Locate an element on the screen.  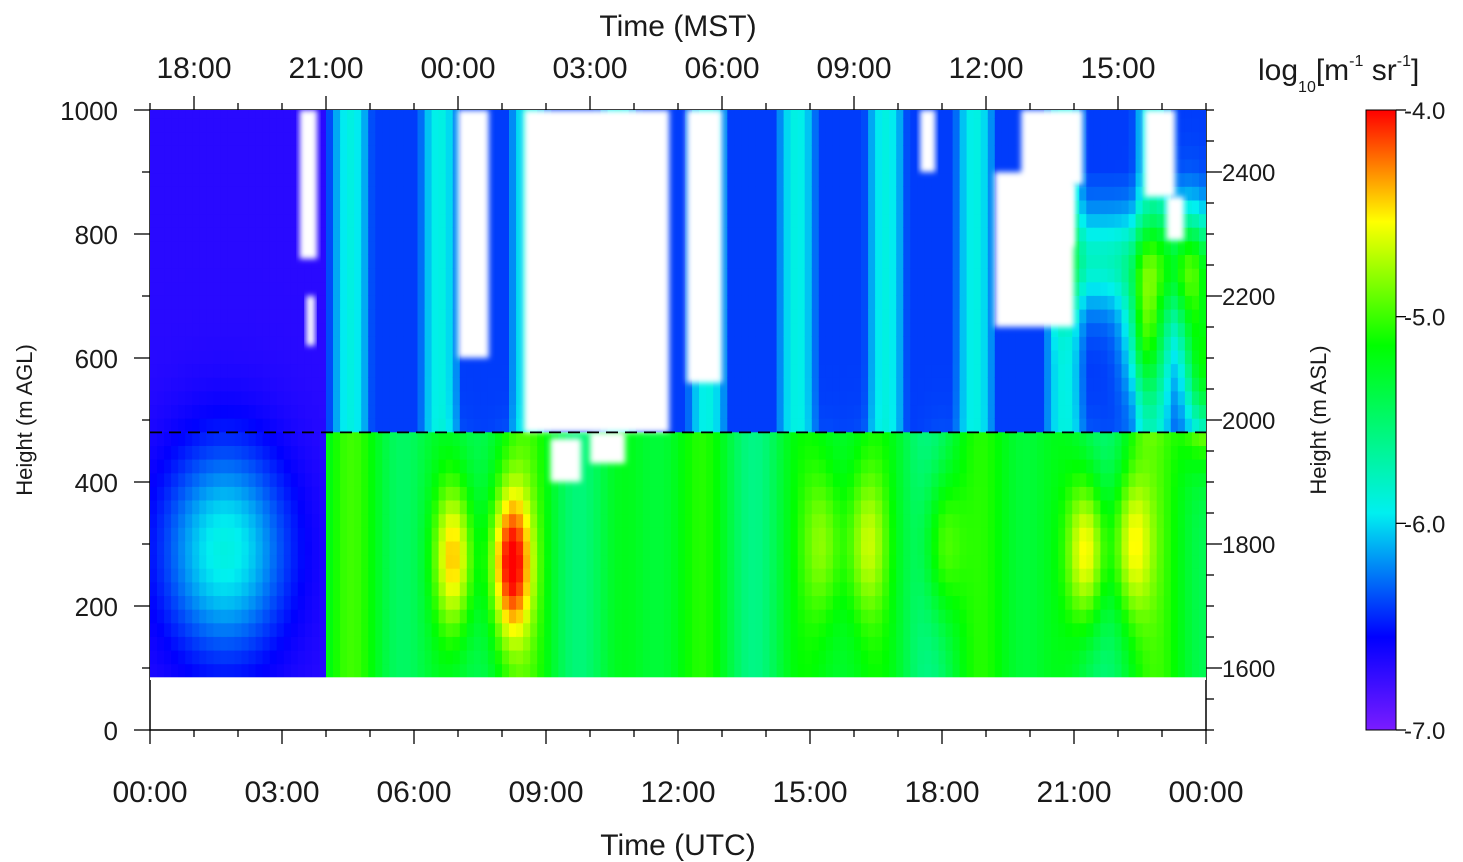
x-bottom-tick-label: 12:00 is located at coordinates (677, 792).